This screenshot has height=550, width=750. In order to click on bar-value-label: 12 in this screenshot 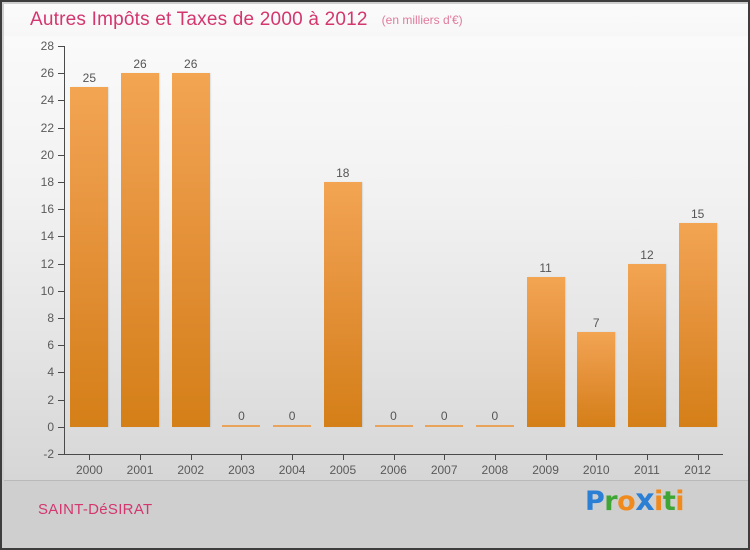, I will do `click(647, 254)`.